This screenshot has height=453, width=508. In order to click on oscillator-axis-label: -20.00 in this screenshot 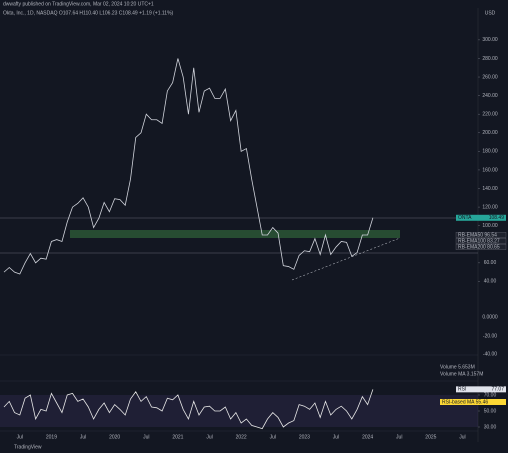, I will do `click(490, 336)`.